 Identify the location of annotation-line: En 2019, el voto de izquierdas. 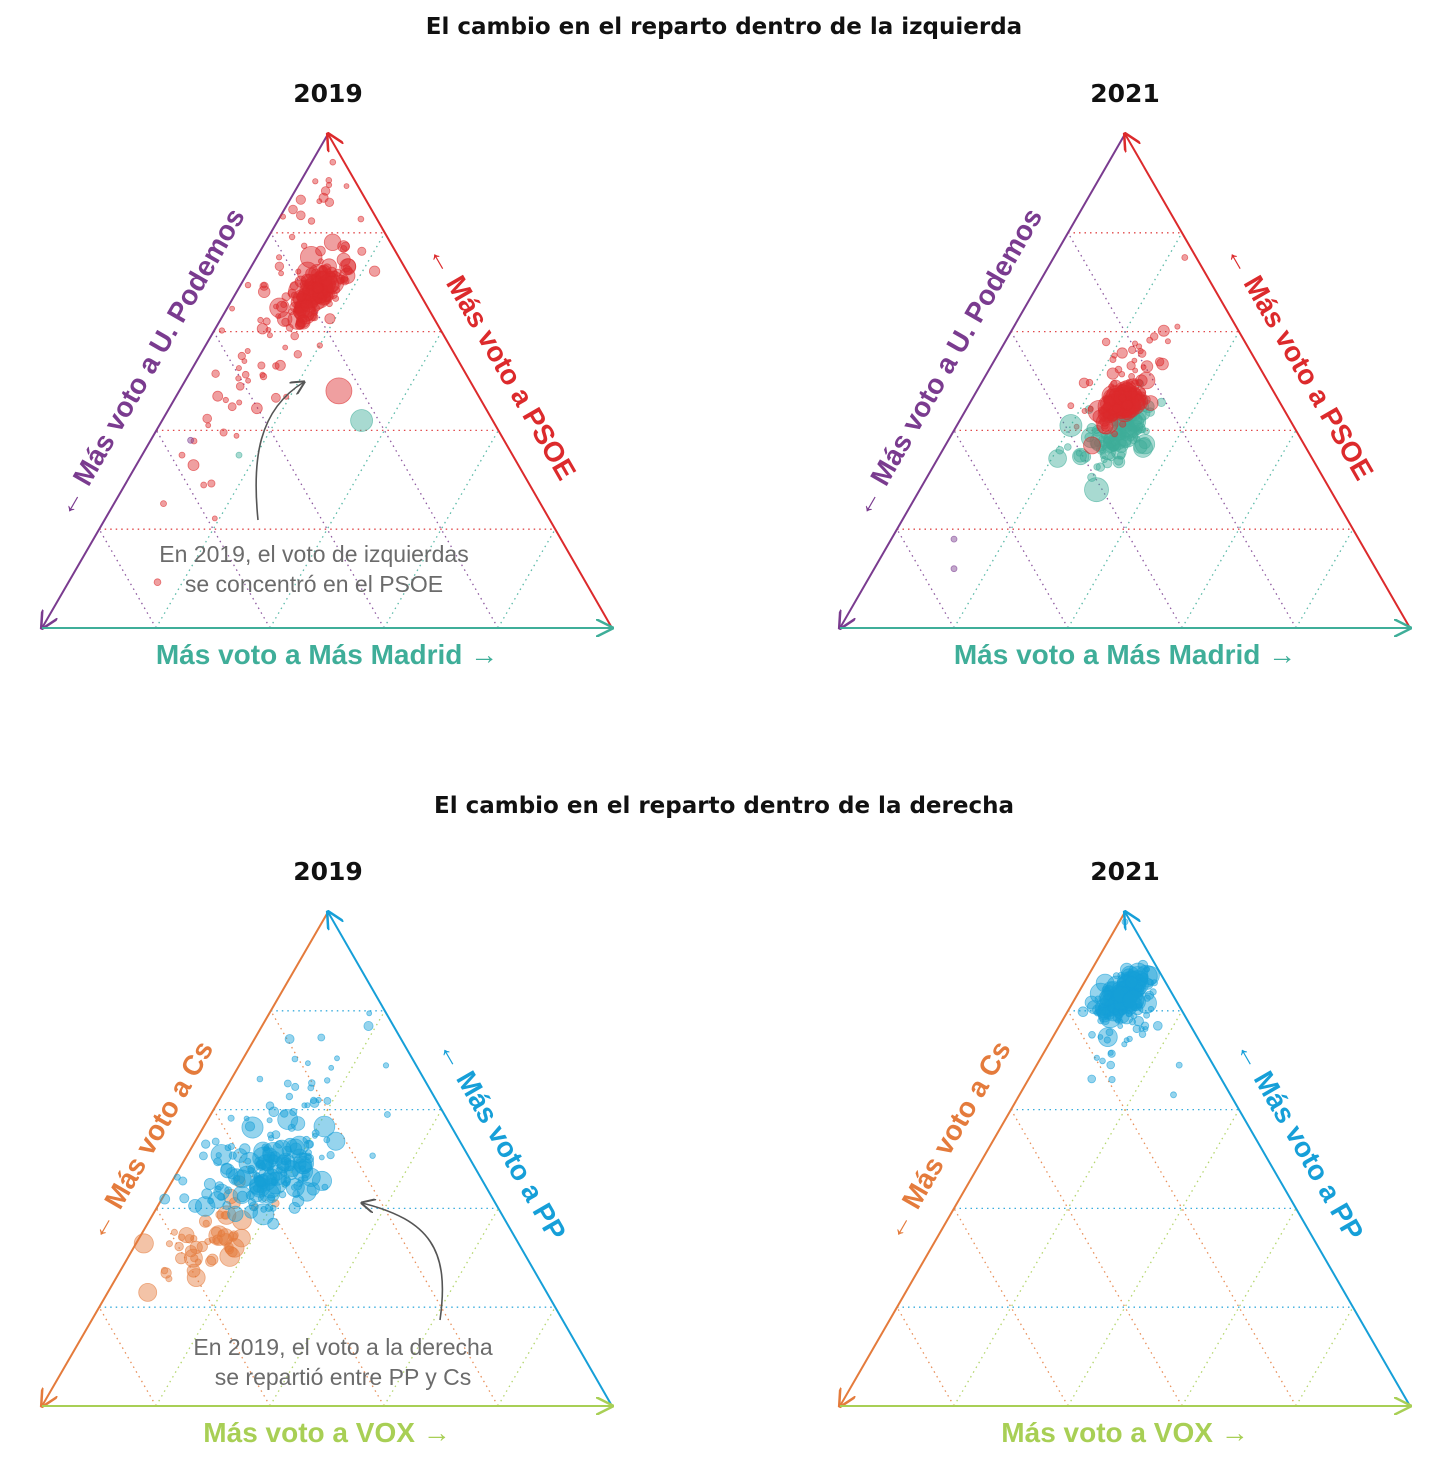
(313, 554).